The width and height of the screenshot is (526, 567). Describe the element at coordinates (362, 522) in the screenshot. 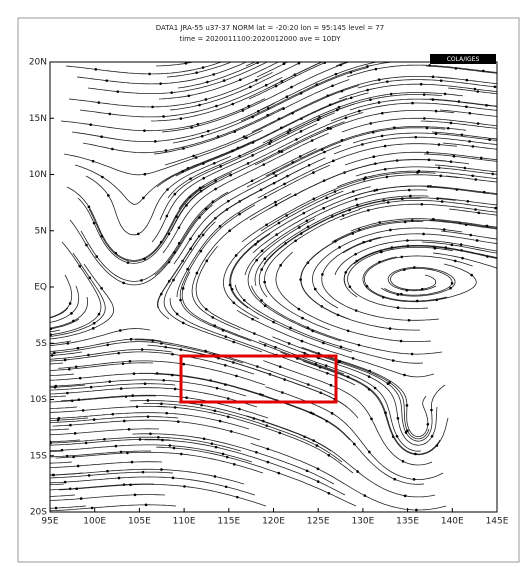

I see `lon-label: 130E` at that location.